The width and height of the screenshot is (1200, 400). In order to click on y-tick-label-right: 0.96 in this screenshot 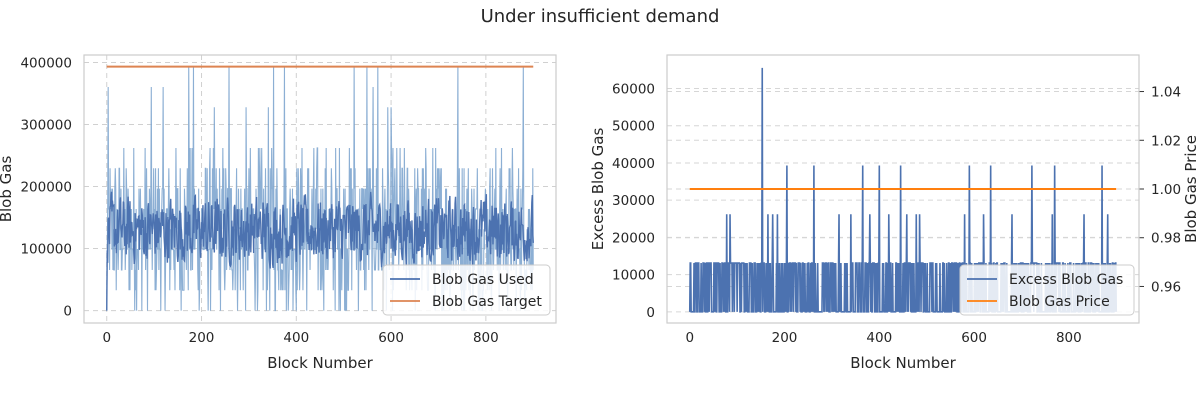, I will do `click(1166, 287)`.